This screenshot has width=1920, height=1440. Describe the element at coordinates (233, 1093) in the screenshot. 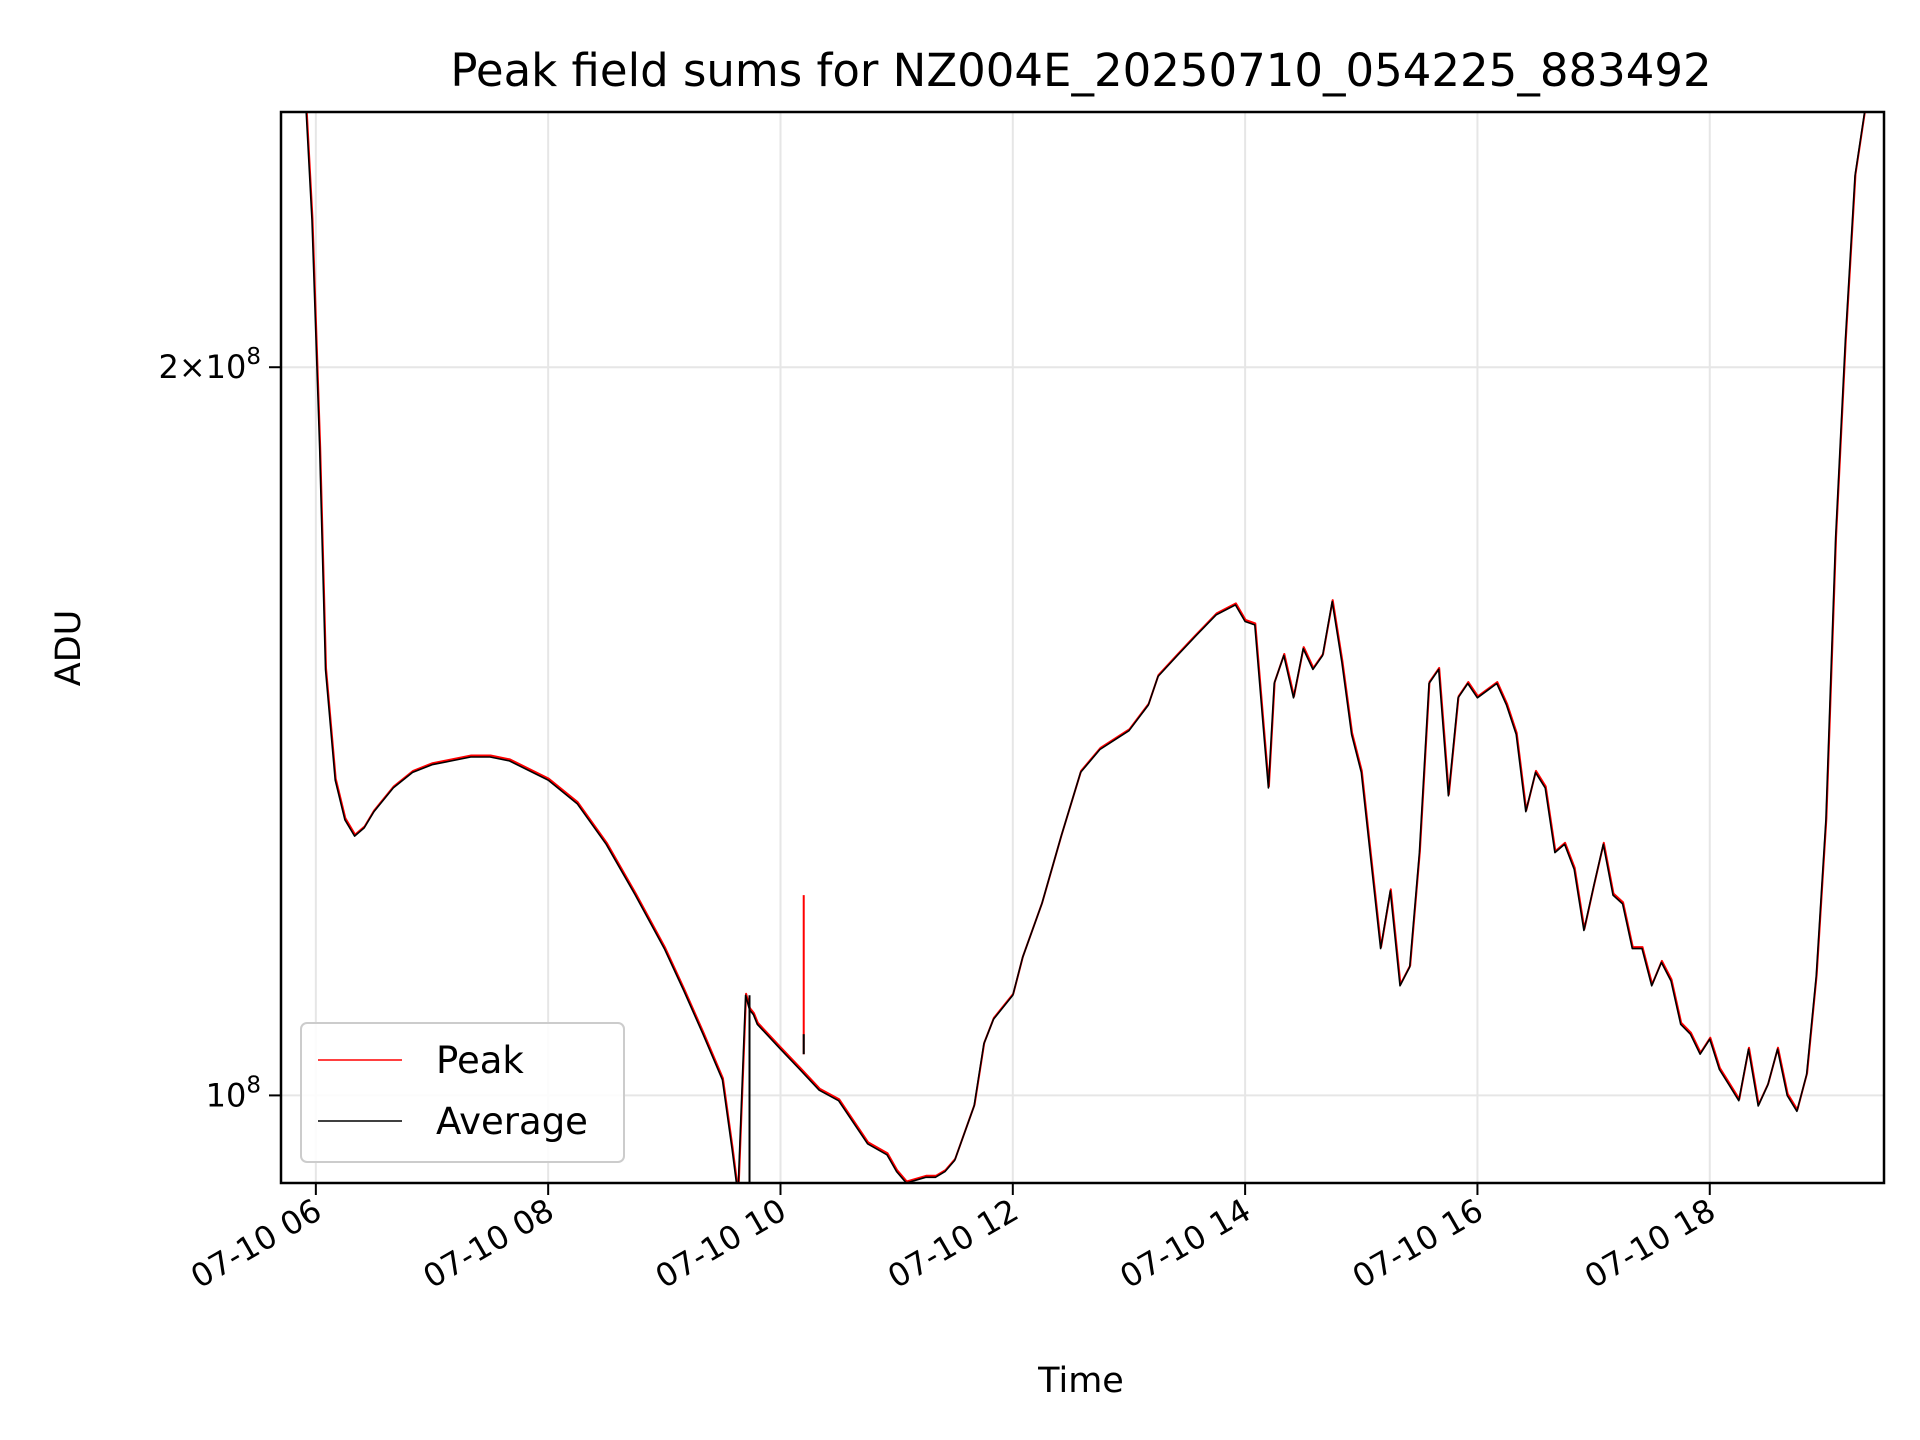

I see `y-tick-label: 108` at that location.